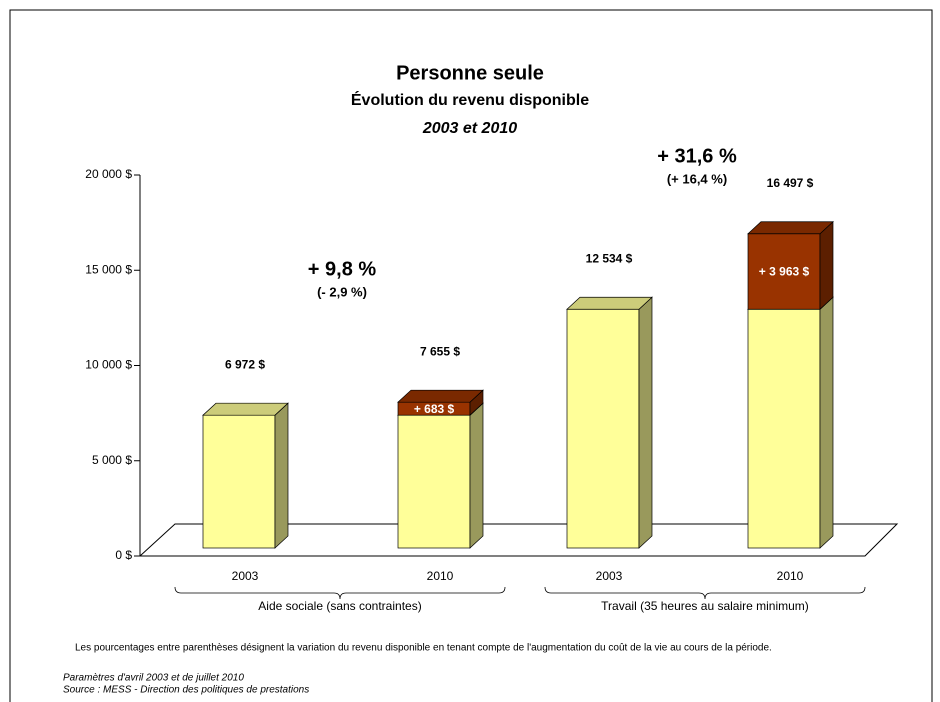 The image size is (940, 702). I want to click on annotation-note: (+ 16,4 %), so click(697, 178).